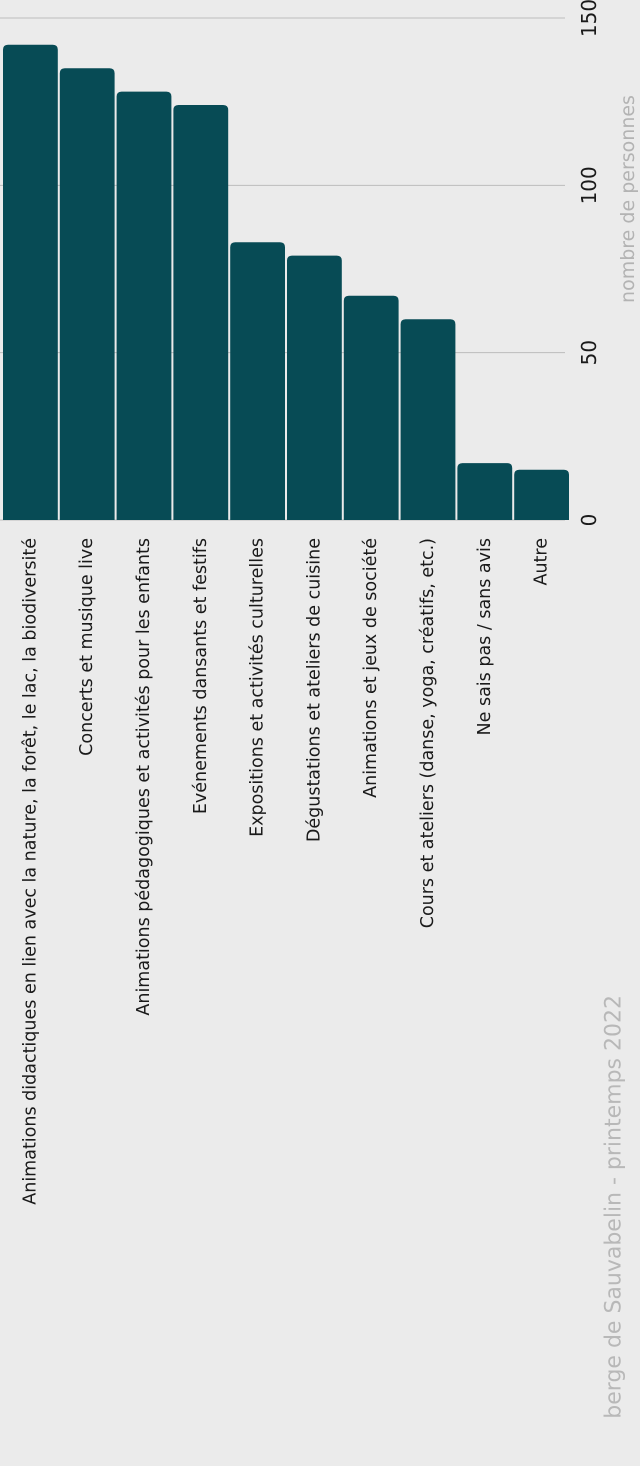 The image size is (640, 1466). I want to click on category-label: Animations et jeux de société, so click(371, 668).